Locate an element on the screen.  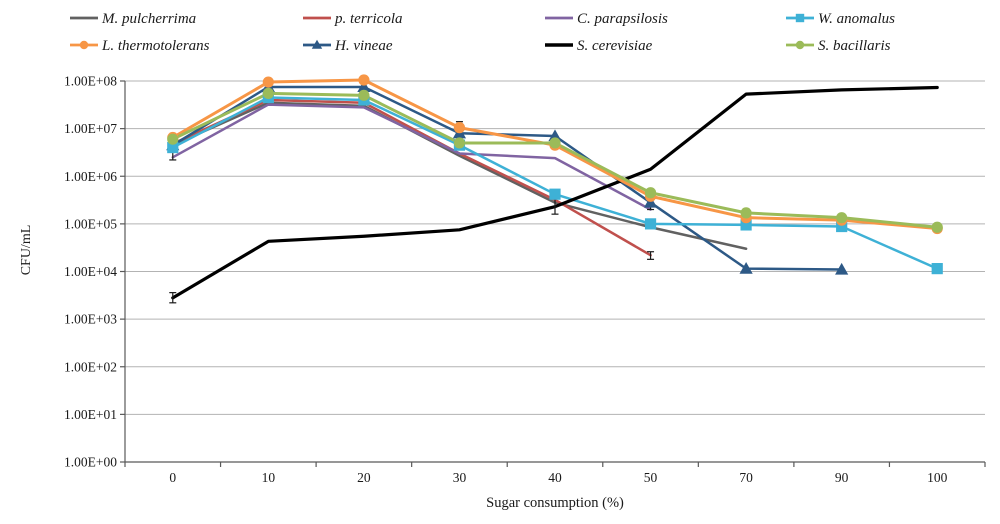
legend-label: M. pulcherrima is located at coordinates (148, 19).